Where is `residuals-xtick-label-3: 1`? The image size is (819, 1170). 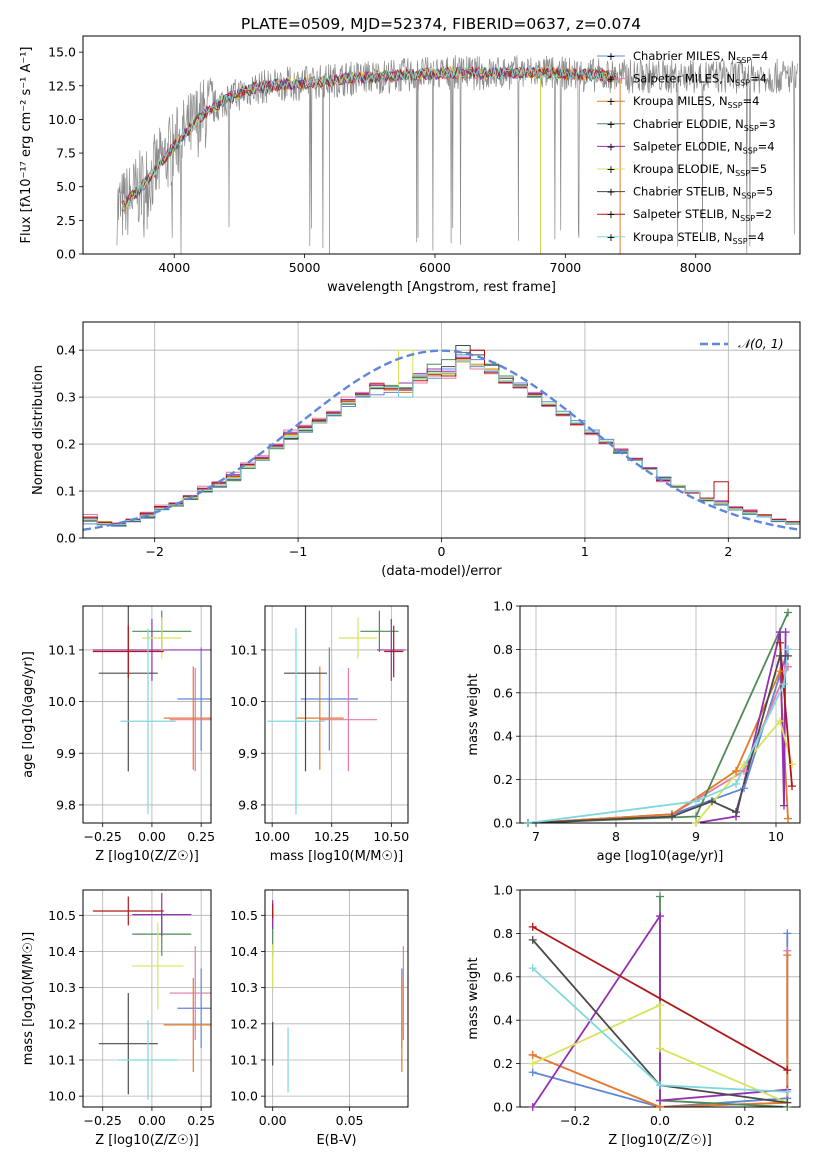 residuals-xtick-label-3: 1 is located at coordinates (585, 551).